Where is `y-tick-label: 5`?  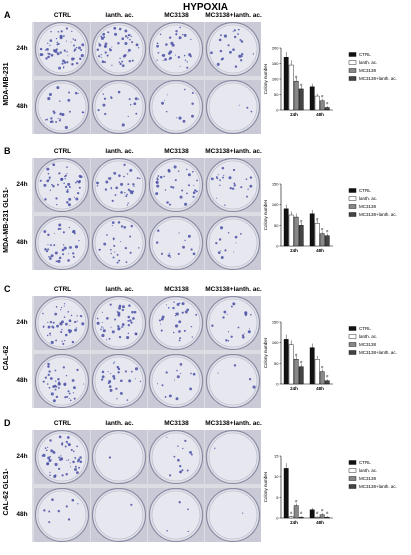
y-tick-label: 5 is located at coordinates (277, 497).